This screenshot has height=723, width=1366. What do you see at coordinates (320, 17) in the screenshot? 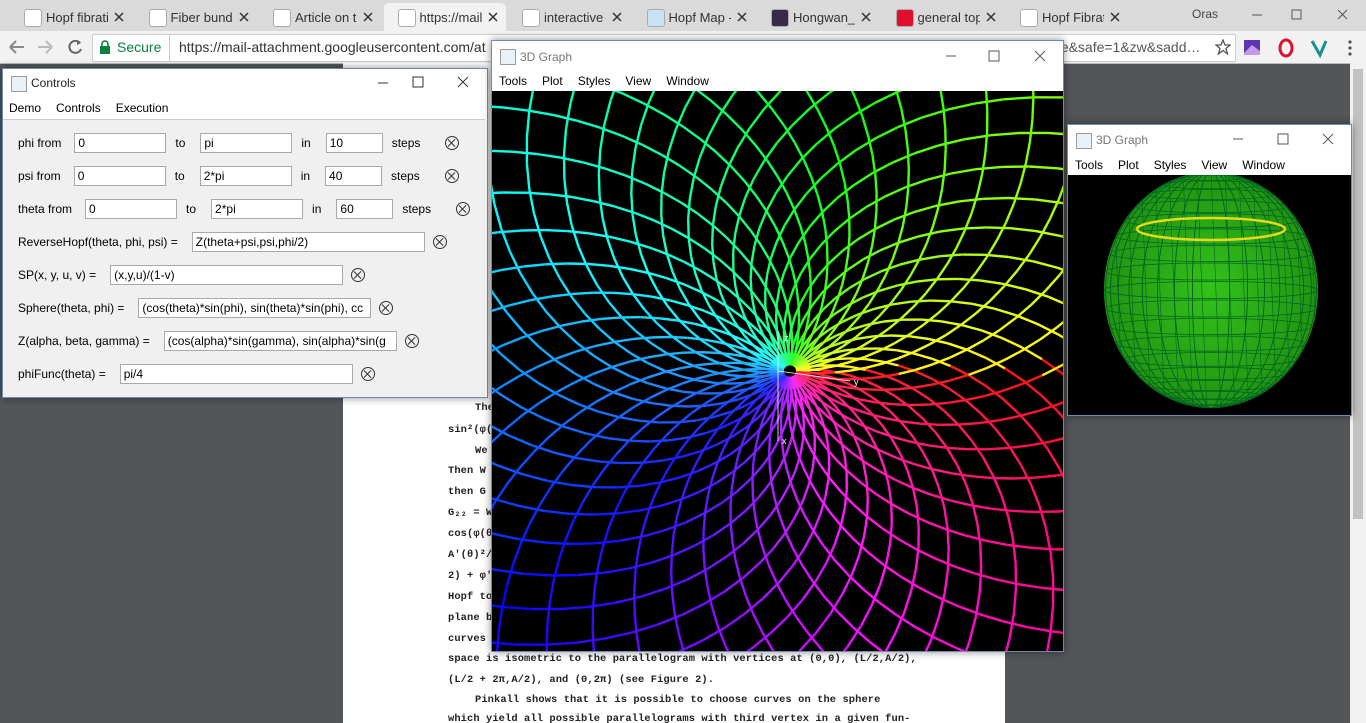
I see `tab: Article on th` at bounding box center [320, 17].